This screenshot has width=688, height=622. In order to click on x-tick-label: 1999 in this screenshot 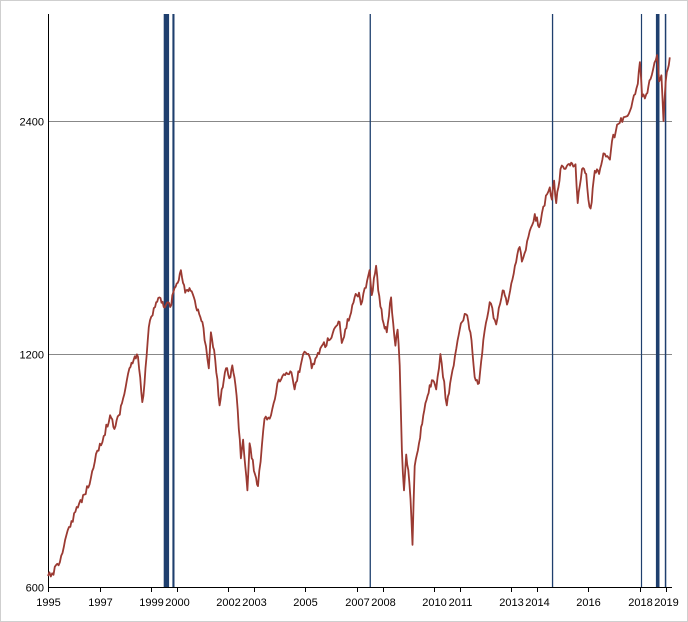, I will do `click(151, 603)`.